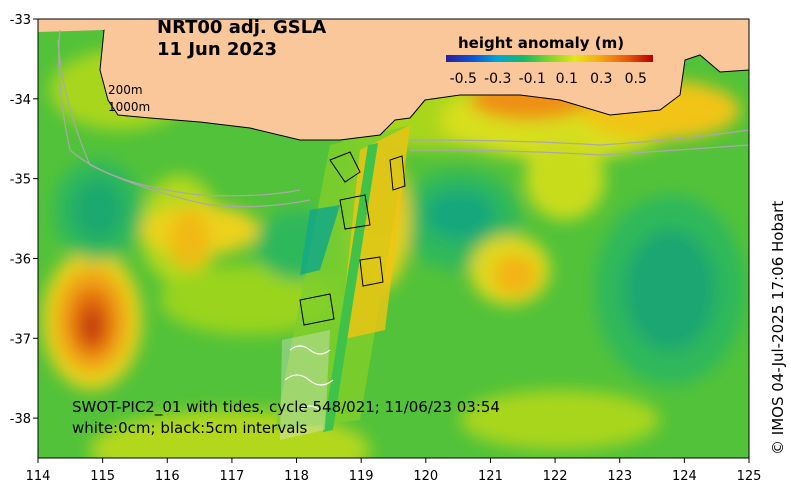 This screenshot has width=791, height=492. Describe the element at coordinates (361, 476) in the screenshot. I see `x-tick-label: 119` at that location.